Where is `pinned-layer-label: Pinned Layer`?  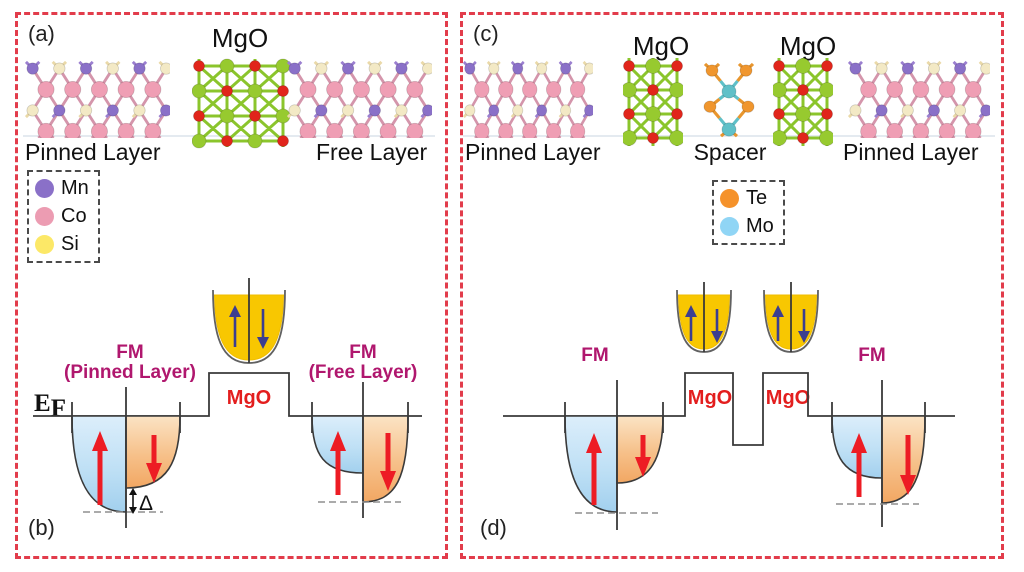 pinned-layer-label: Pinned Layer is located at coordinates (93, 152).